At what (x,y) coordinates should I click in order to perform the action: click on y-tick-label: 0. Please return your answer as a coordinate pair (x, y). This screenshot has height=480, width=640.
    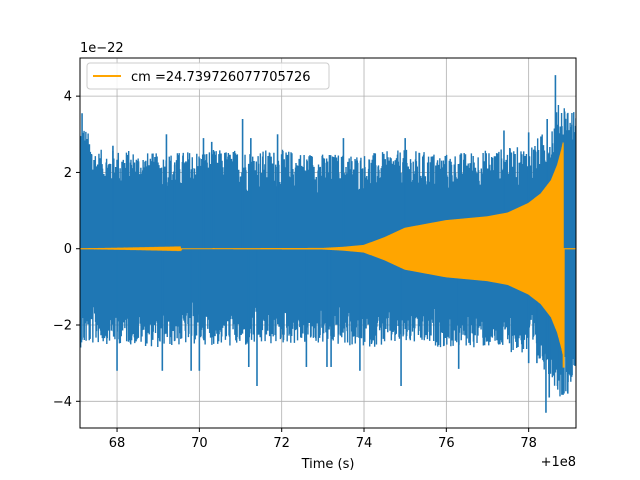
    Looking at the image, I should click on (68, 249).